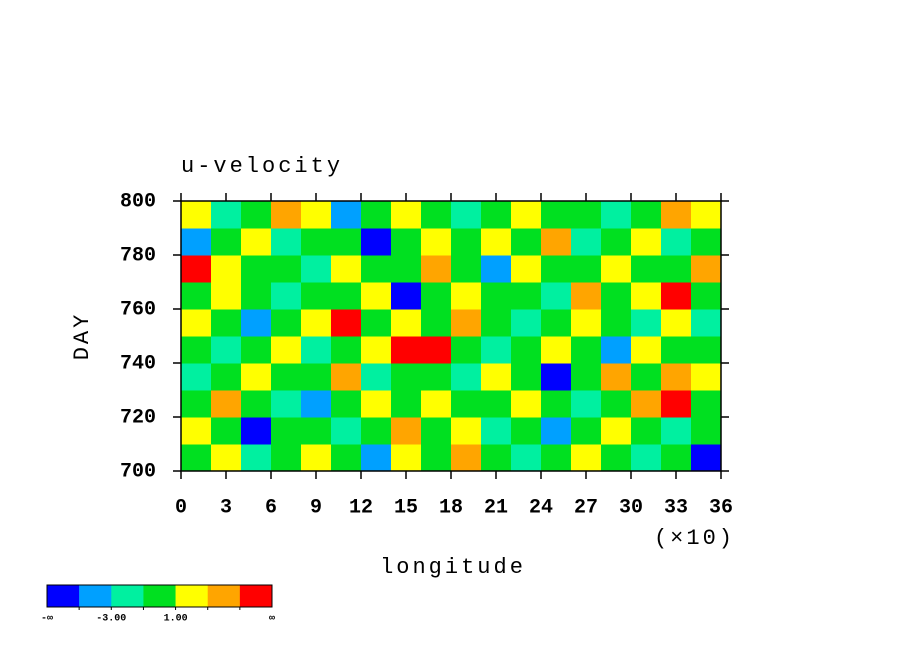 The width and height of the screenshot is (904, 654). What do you see at coordinates (181, 507) in the screenshot?
I see `x-tick-label: 0` at bounding box center [181, 507].